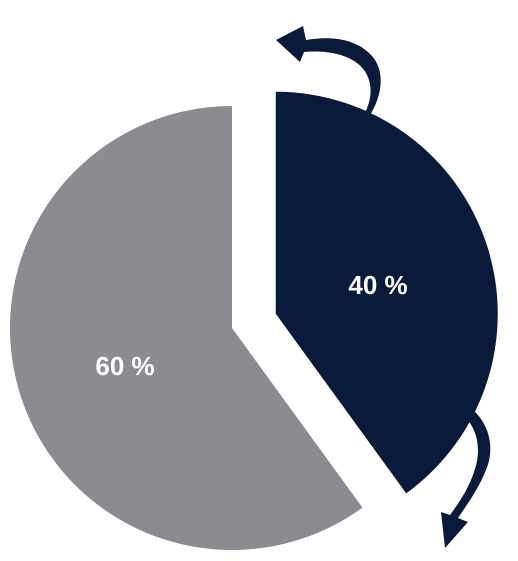 The width and height of the screenshot is (518, 561). I want to click on slice-label-60: 60 %, so click(124, 366).